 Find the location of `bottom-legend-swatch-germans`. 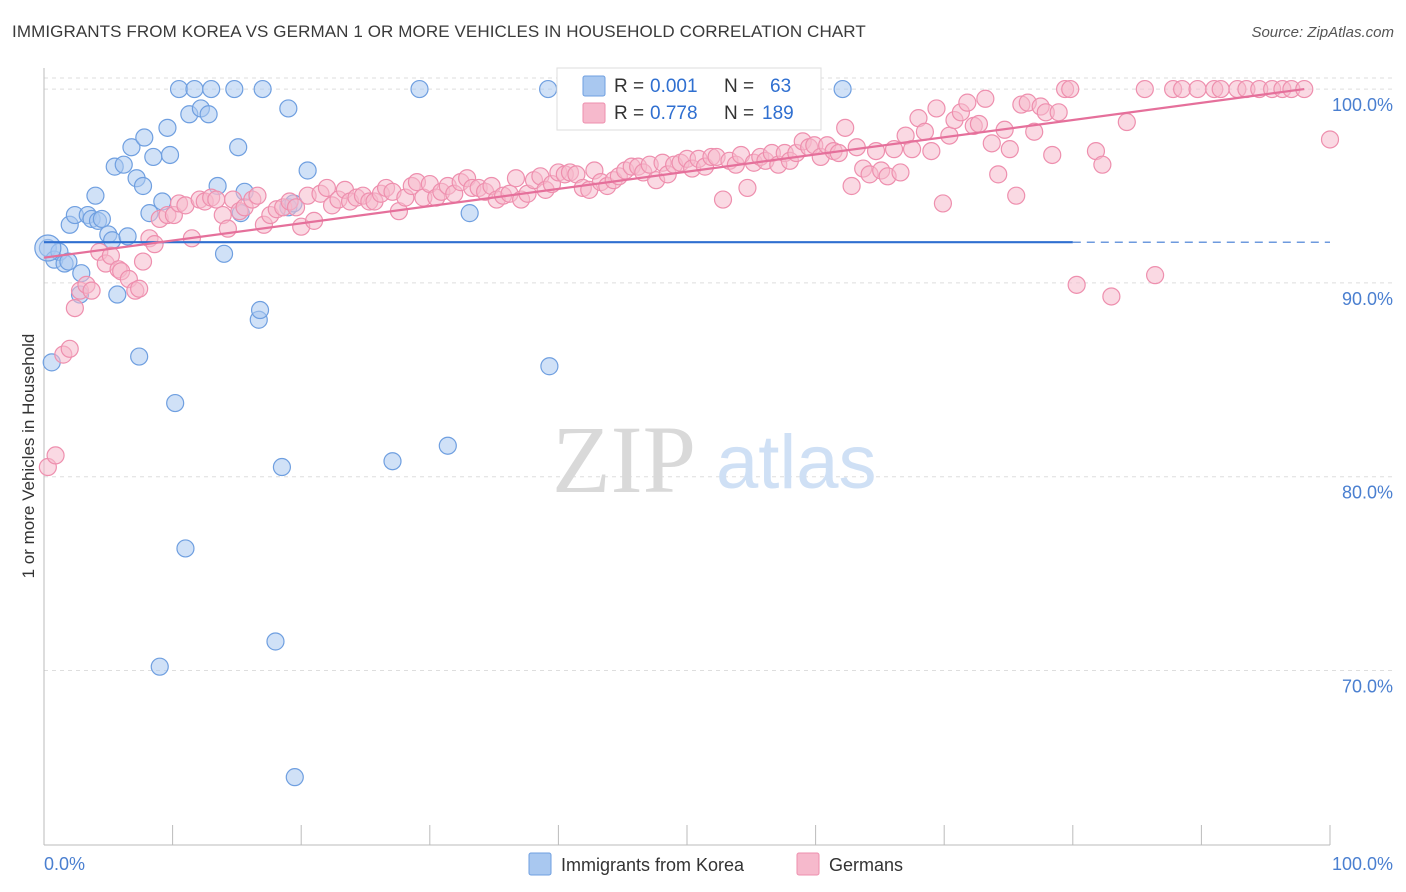

bottom-legend-swatch-germans is located at coordinates (808, 864).